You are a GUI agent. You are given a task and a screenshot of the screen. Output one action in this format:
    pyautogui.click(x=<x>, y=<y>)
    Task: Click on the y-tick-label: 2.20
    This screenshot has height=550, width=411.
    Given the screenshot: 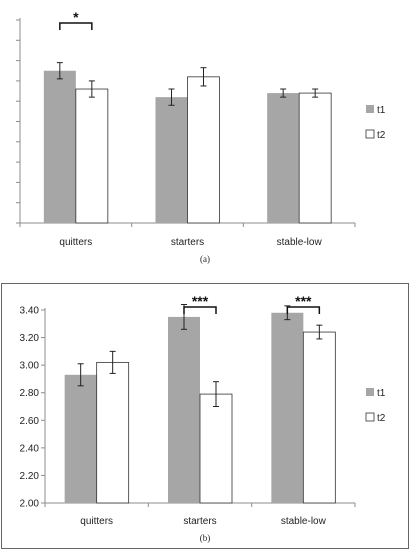 What is the action you would take?
    pyautogui.click(x=30, y=476)
    